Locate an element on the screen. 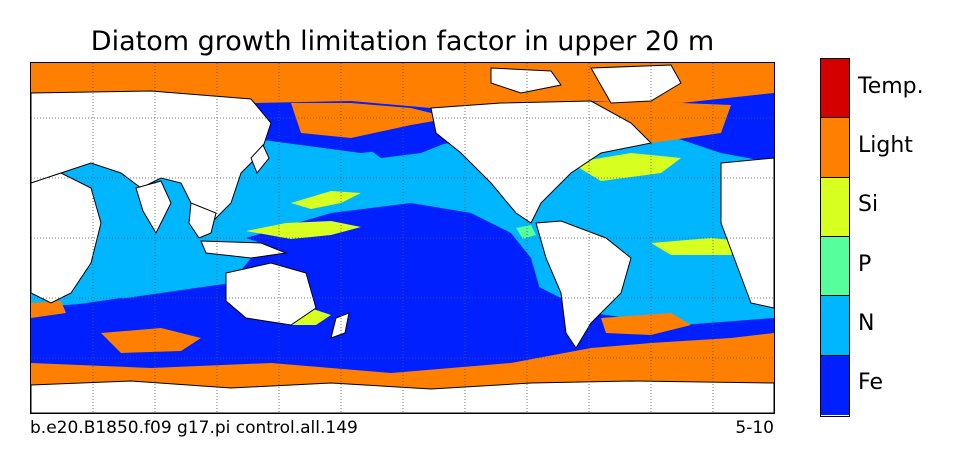 Image resolution: width=960 pixels, height=468 pixels. colorbar-label-temp: Temp. is located at coordinates (891, 86).